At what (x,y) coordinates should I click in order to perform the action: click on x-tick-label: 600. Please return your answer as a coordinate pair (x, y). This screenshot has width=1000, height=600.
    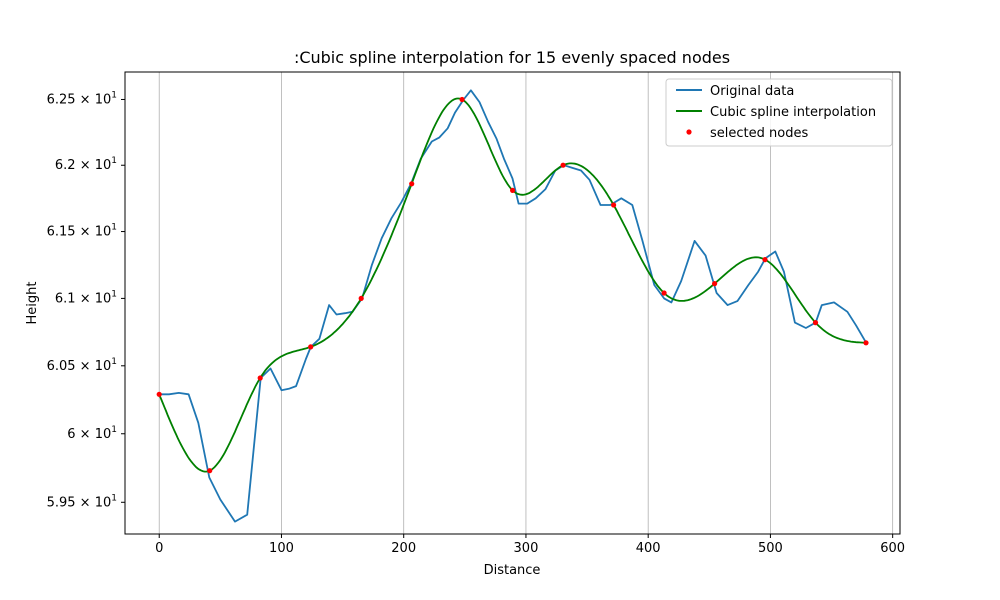
    Looking at the image, I should click on (892, 548).